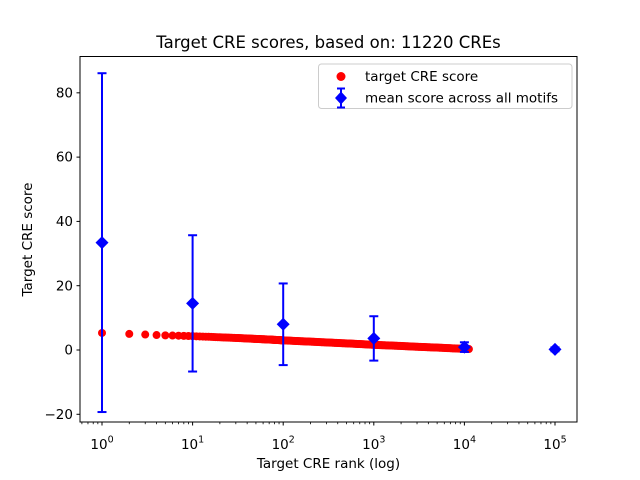 This screenshot has width=640, height=480. I want to click on x-tick-label: 10², so click(283, 444).